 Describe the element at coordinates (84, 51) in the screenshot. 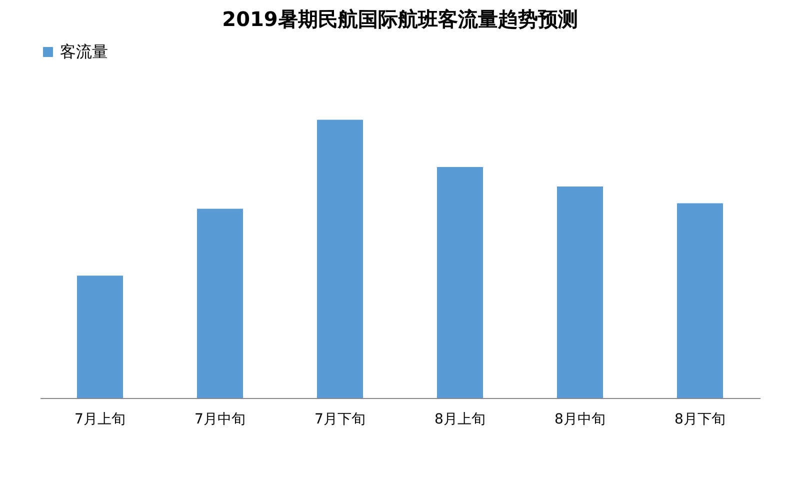

I see `legend-label: 客流量` at that location.